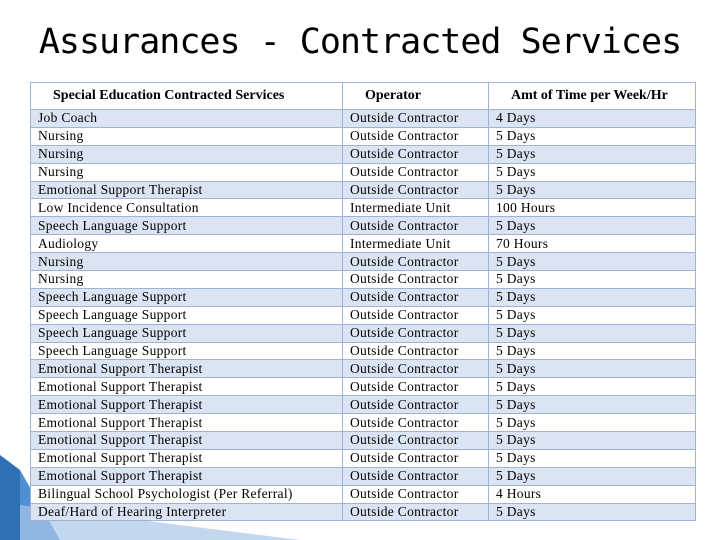  What do you see at coordinates (592, 118) in the screenshot?
I see `table-cell: 4 Days` at bounding box center [592, 118].